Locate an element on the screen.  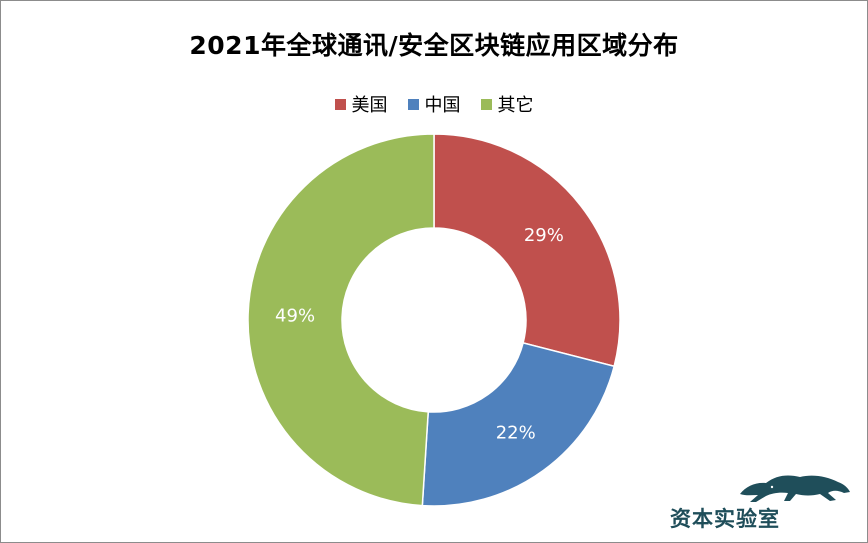
legend-item-usa: 美国 is located at coordinates (361, 104).